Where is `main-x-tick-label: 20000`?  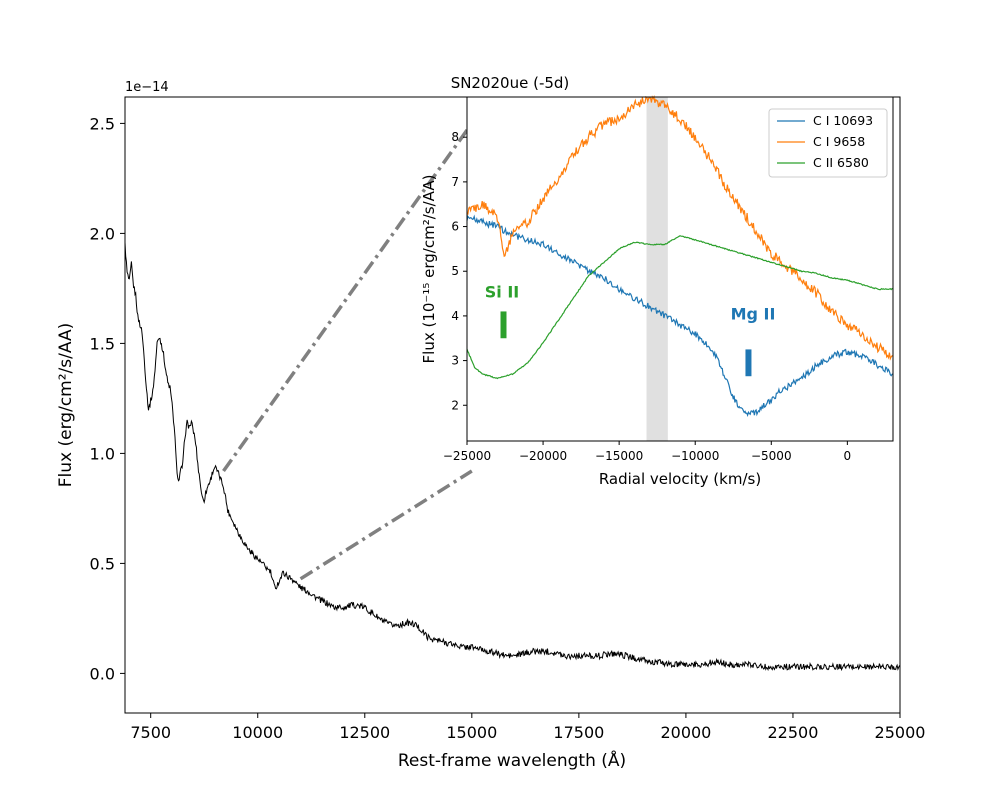
main-x-tick-label: 20000 is located at coordinates (685, 732).